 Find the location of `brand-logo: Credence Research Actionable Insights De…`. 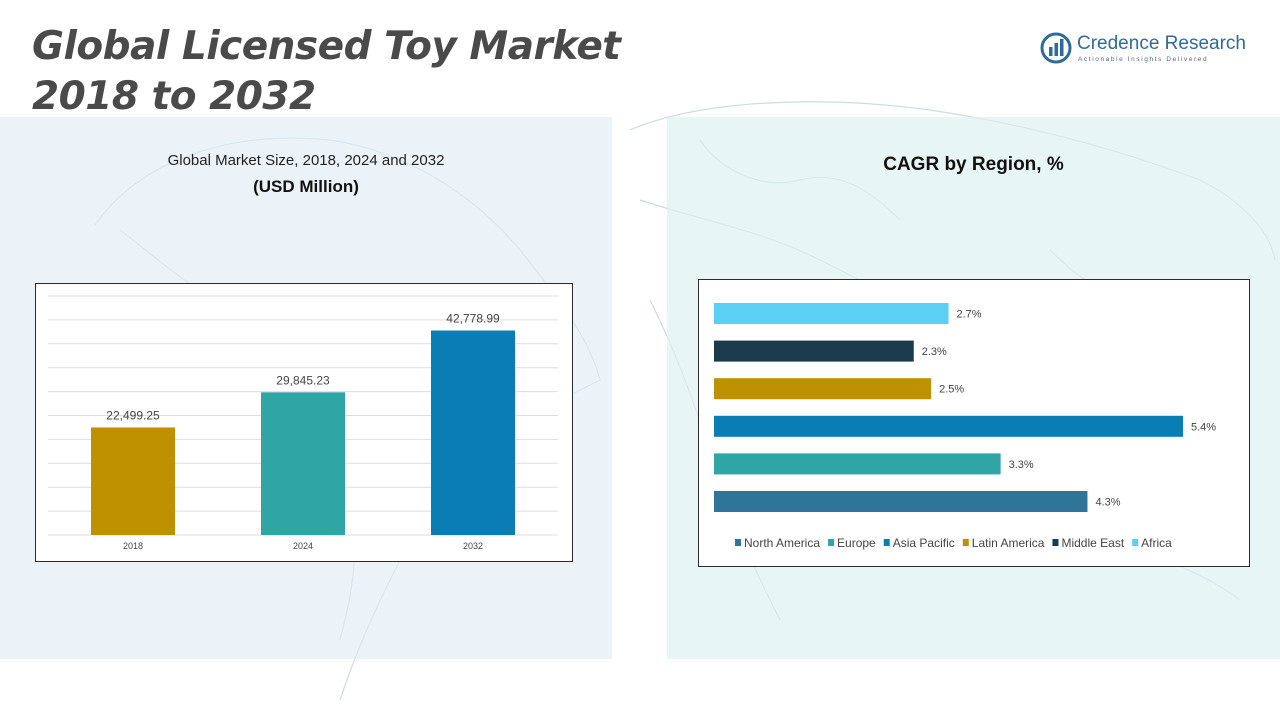

brand-logo: Credence Research Actionable Insights De… is located at coordinates (1150, 50).